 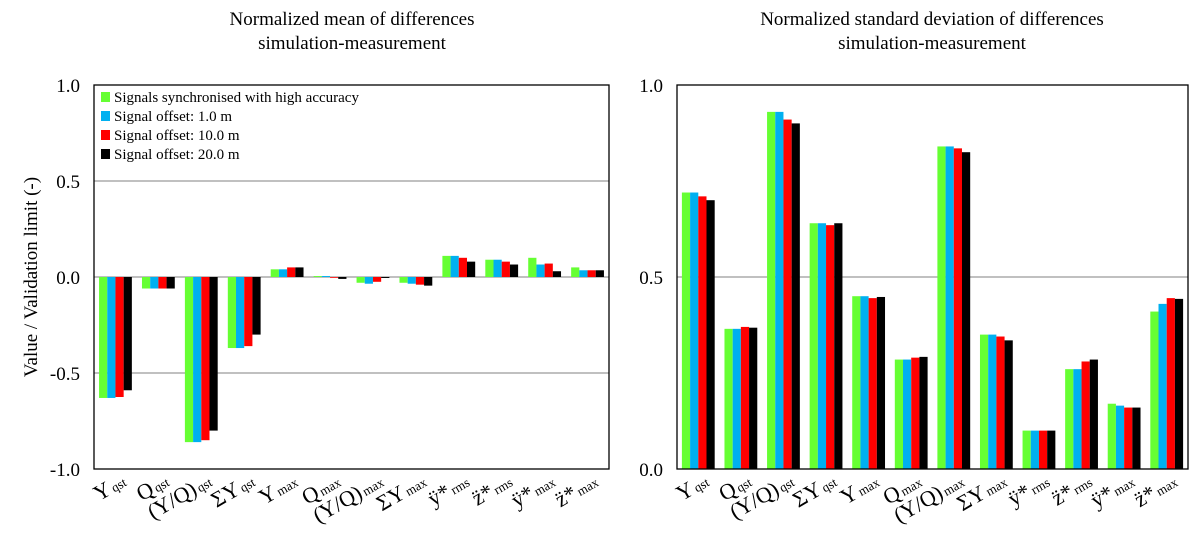 What do you see at coordinates (68, 278) in the screenshot?
I see `mean-ytick-label: 0.0` at bounding box center [68, 278].